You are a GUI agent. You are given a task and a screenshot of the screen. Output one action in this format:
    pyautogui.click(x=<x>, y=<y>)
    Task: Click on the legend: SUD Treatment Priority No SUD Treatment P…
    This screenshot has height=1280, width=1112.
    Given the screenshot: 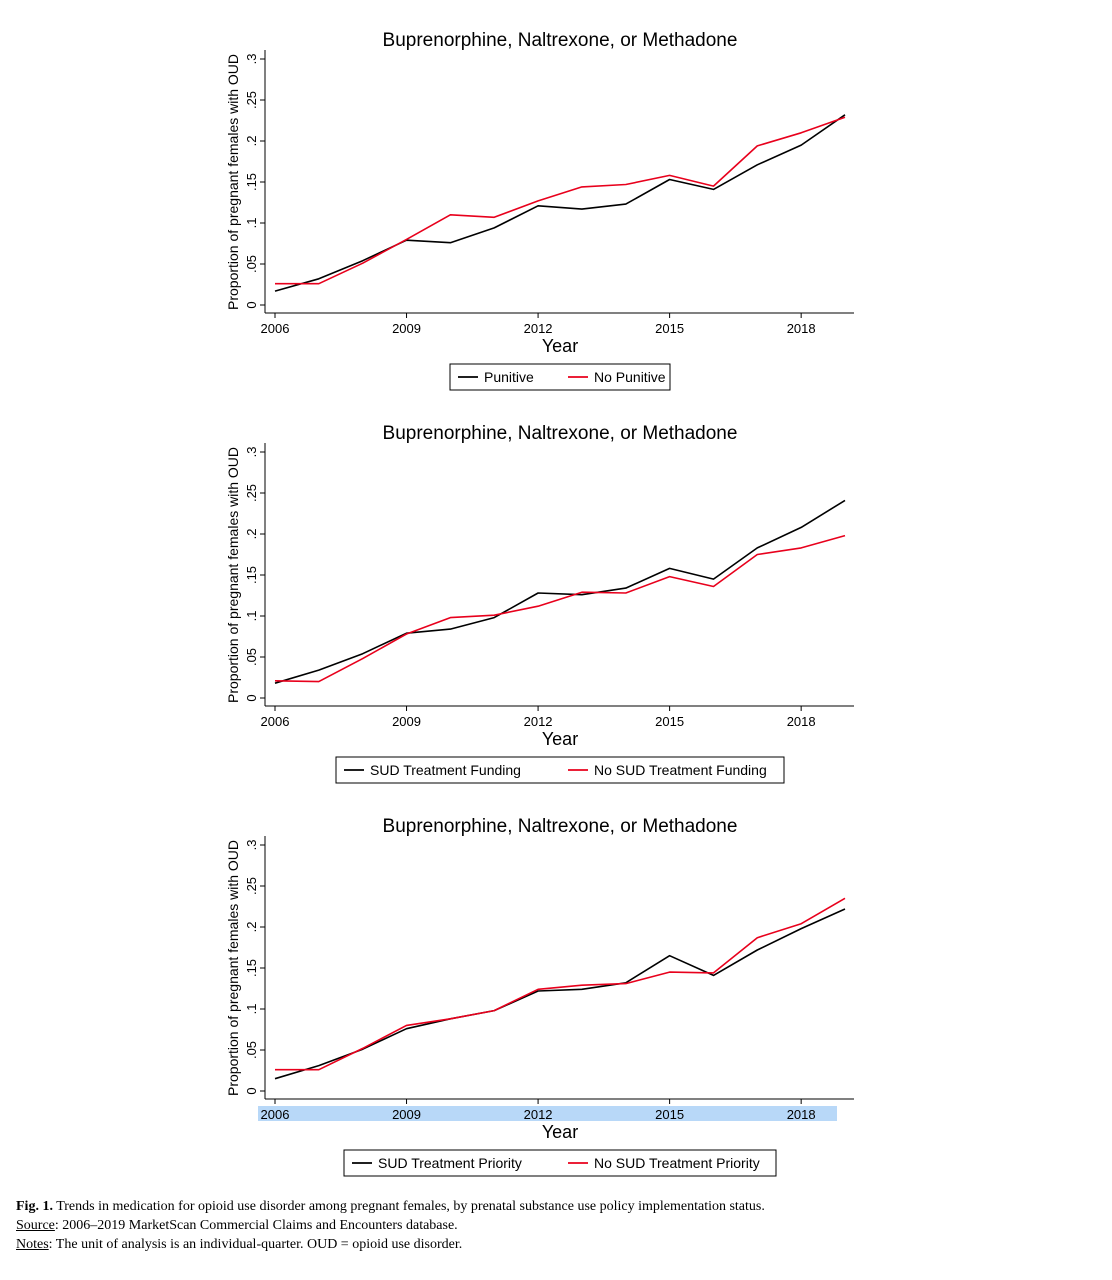 What is the action you would take?
    pyautogui.click(x=560, y=1163)
    